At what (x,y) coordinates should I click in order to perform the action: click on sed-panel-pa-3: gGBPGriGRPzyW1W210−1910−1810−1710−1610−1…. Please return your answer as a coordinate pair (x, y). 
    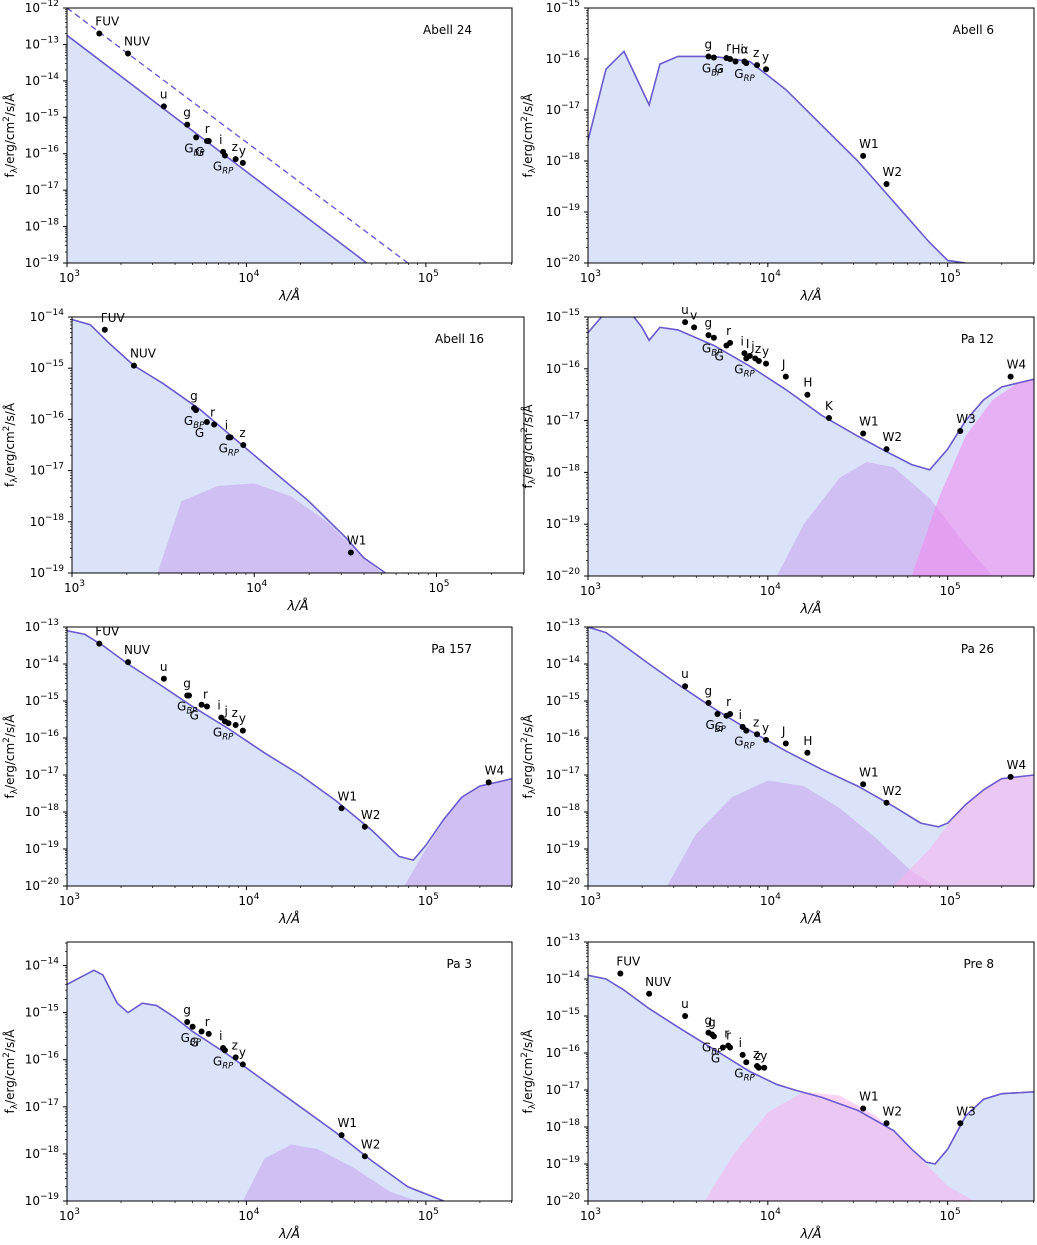
    Looking at the image, I should click on (257, 1091).